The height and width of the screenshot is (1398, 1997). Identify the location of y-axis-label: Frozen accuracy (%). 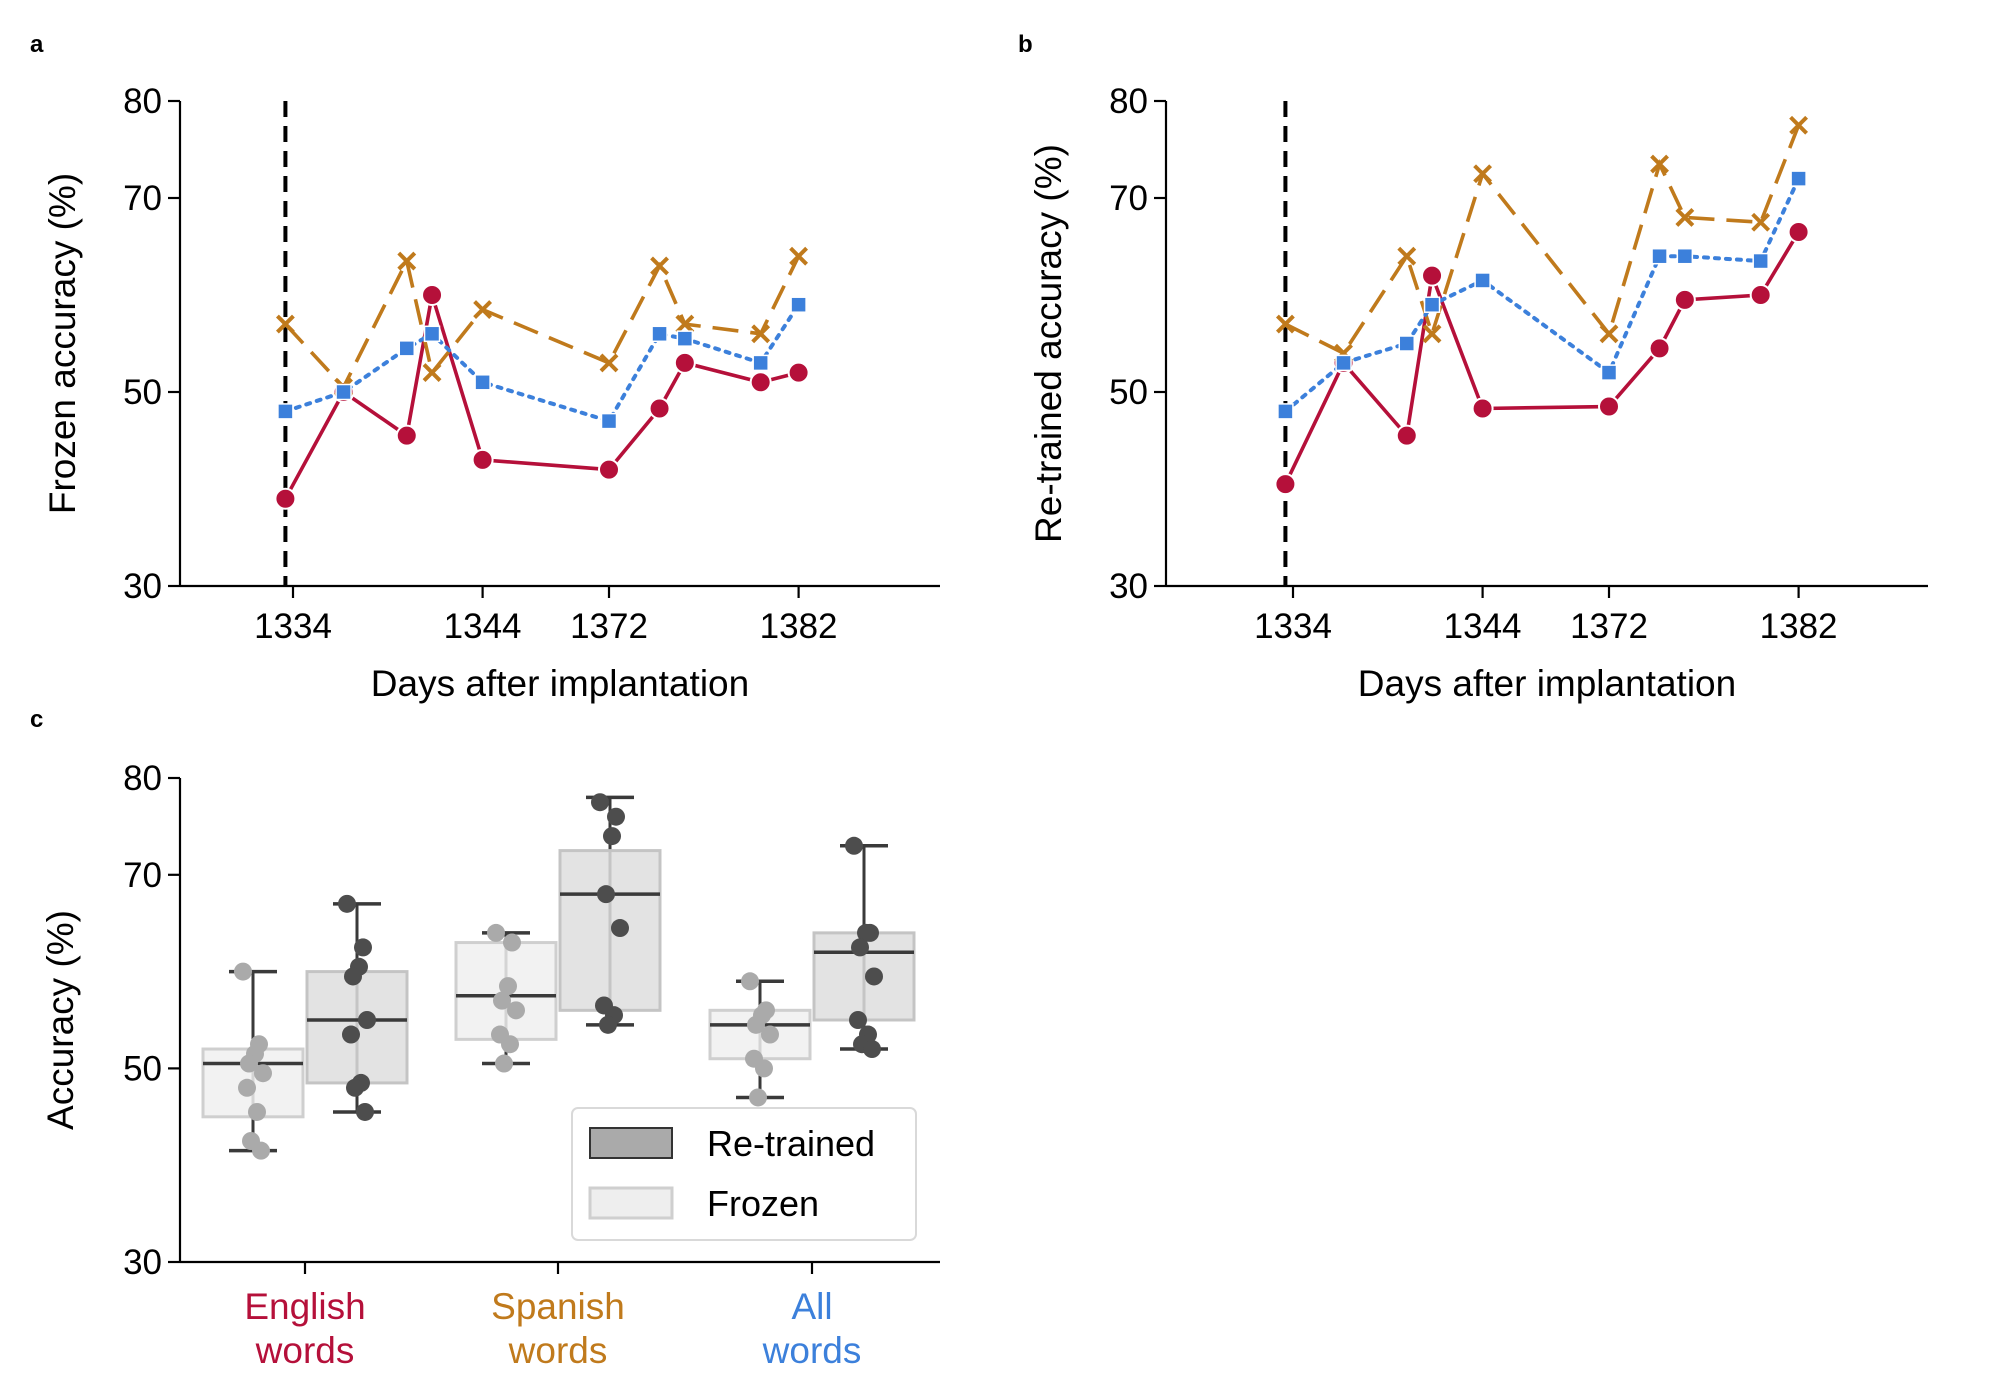
(62, 343).